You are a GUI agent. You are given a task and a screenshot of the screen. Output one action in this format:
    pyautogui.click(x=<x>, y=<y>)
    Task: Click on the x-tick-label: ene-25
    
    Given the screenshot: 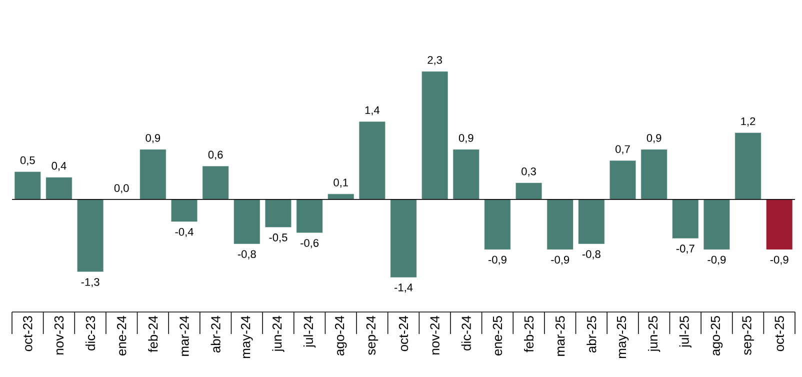 What is the action you would take?
    pyautogui.click(x=497, y=336)
    